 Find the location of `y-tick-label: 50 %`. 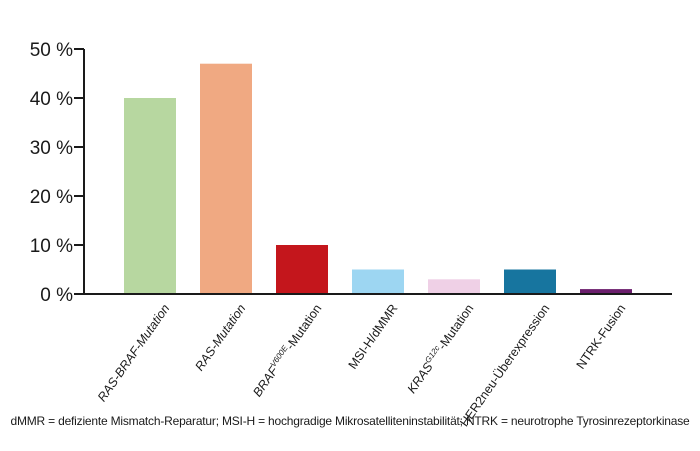

y-tick-label: 50 % is located at coordinates (51, 50).